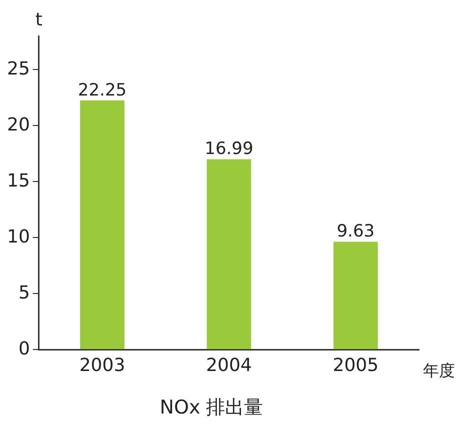 This screenshot has height=432, width=469. I want to click on y-tick-label: 5, so click(24, 293).